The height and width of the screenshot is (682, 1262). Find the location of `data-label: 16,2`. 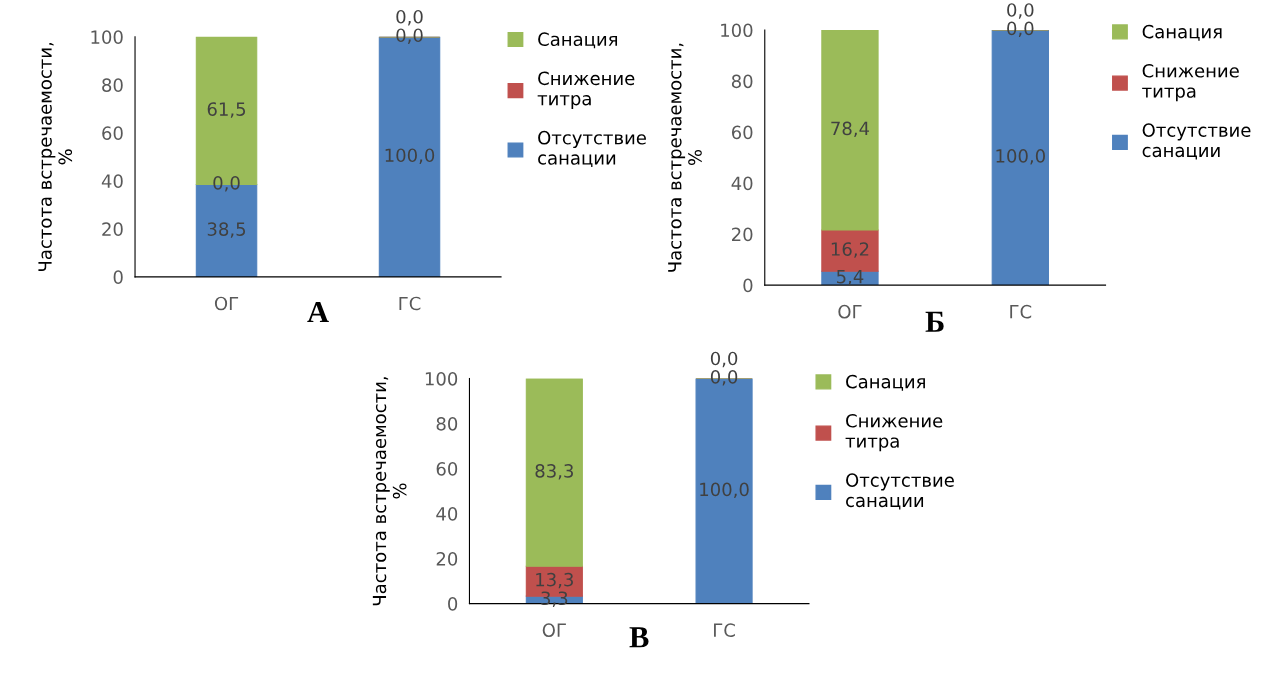

data-label: 16,2 is located at coordinates (850, 250).